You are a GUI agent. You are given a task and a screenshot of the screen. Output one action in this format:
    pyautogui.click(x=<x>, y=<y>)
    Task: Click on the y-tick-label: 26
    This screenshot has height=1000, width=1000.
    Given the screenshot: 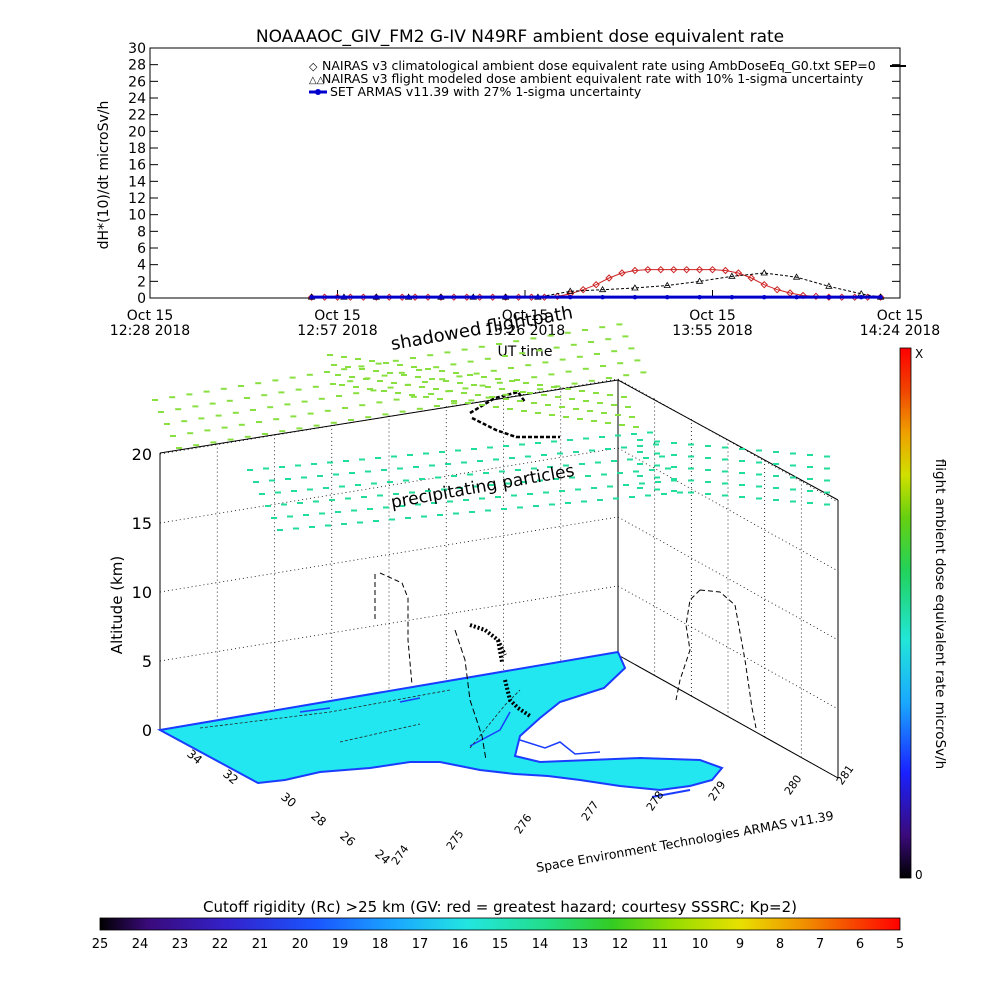 What is the action you would take?
    pyautogui.click(x=137, y=82)
    